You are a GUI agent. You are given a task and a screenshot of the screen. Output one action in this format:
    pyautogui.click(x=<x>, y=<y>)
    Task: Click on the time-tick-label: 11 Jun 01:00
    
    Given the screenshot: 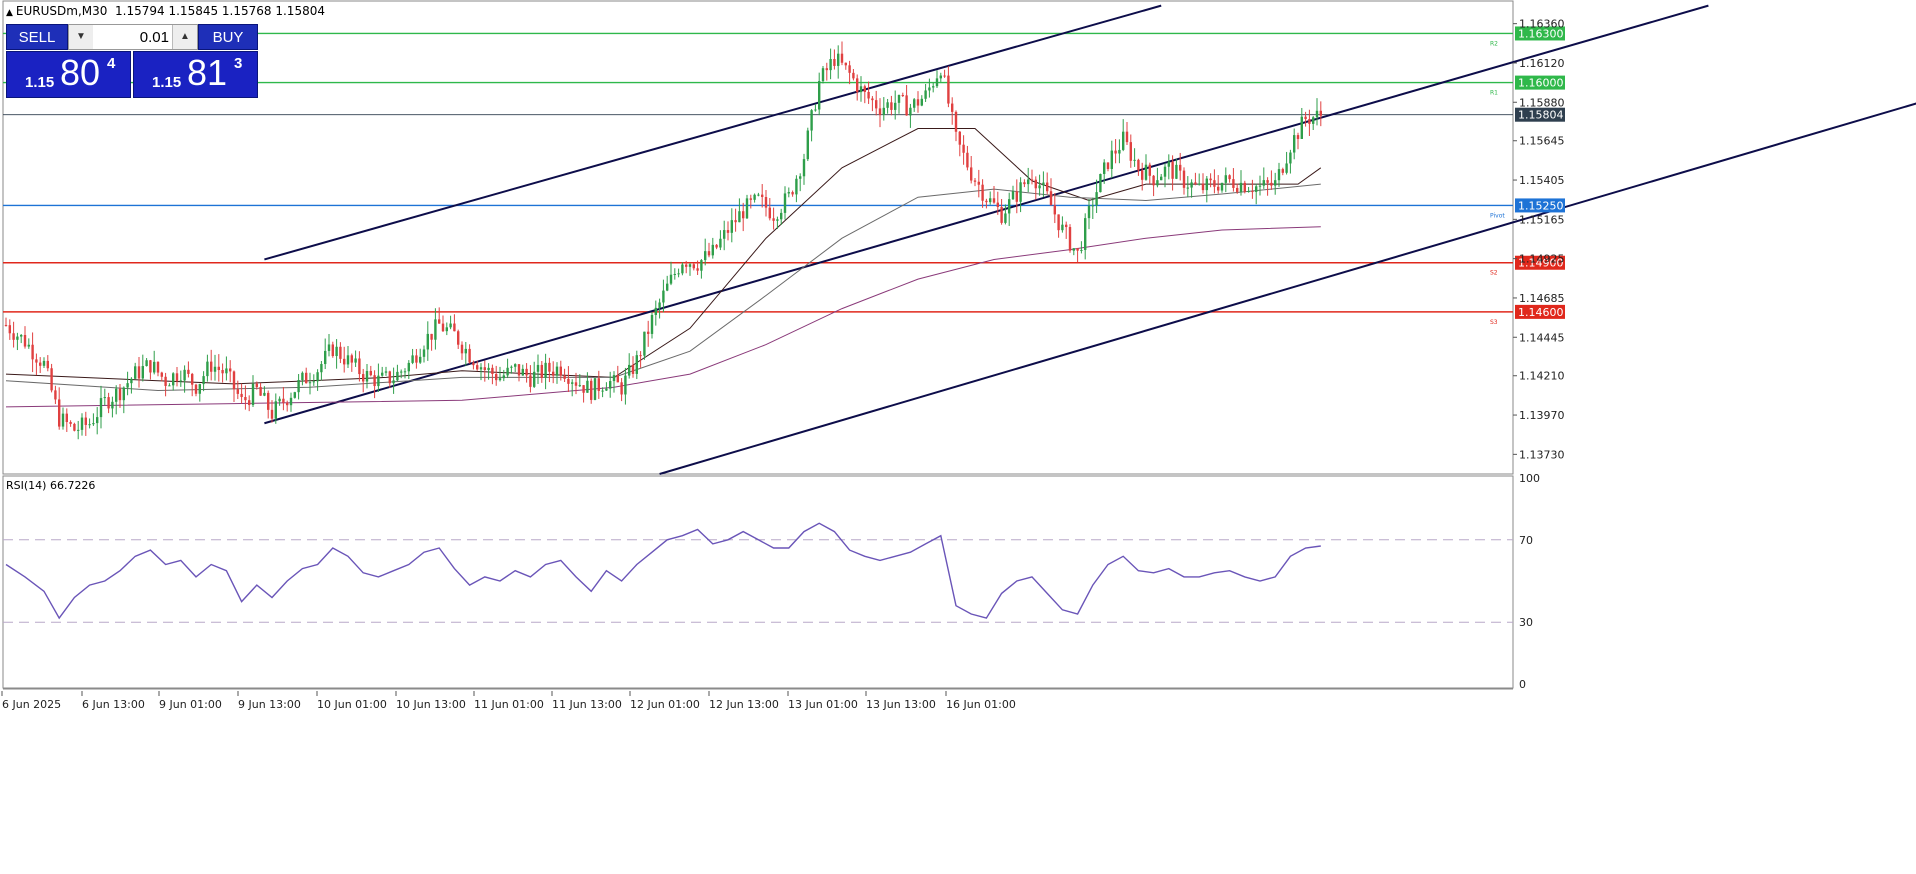 What is the action you would take?
    pyautogui.click(x=509, y=704)
    